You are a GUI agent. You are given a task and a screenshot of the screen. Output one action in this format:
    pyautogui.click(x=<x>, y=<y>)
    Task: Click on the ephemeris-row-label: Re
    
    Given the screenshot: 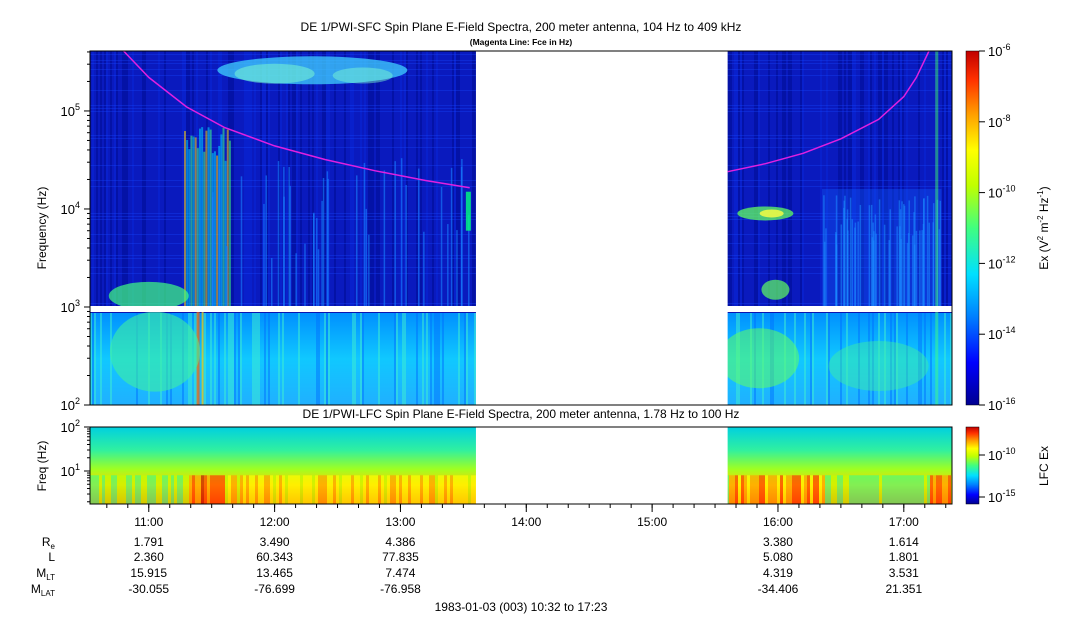 What is the action you would take?
    pyautogui.click(x=49, y=543)
    